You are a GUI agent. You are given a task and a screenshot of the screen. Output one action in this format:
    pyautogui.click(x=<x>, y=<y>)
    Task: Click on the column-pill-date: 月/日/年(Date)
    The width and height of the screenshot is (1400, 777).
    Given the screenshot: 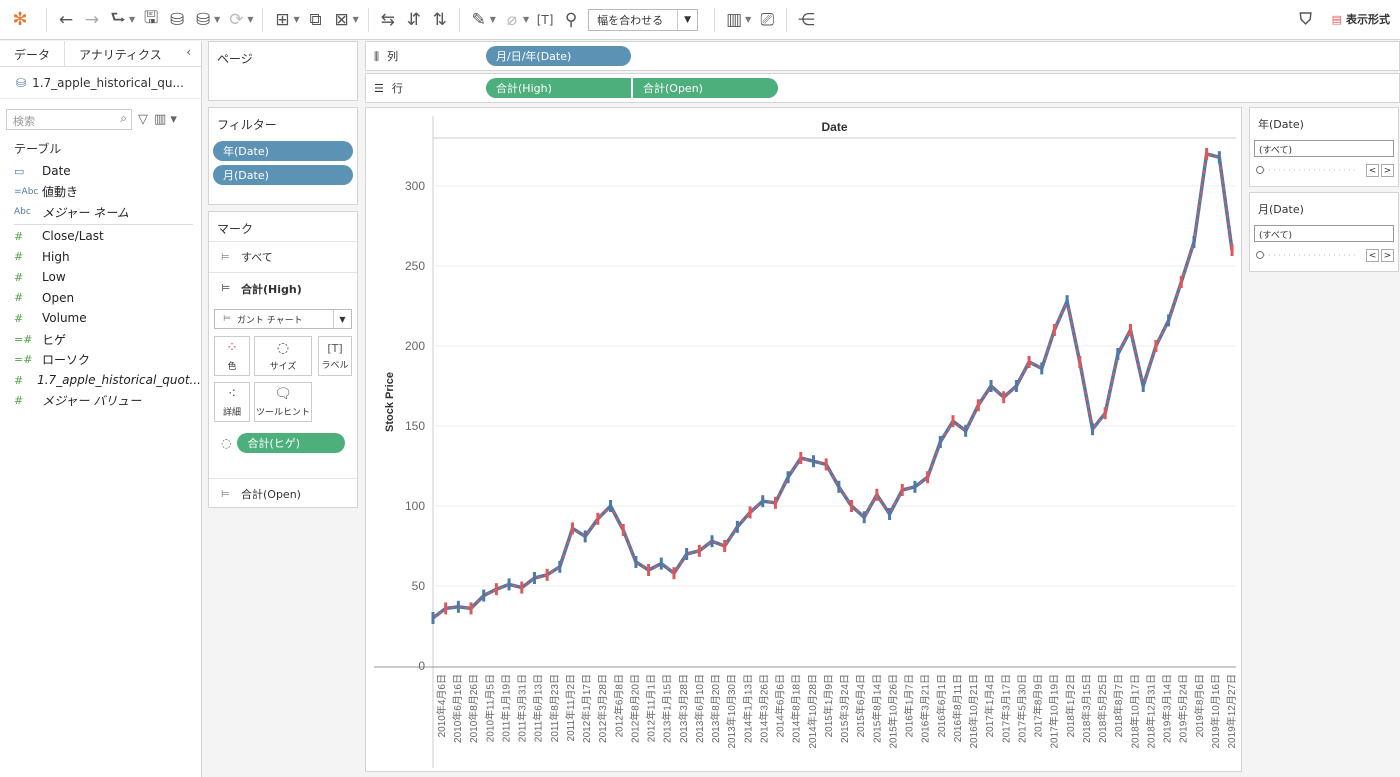 What is the action you would take?
    pyautogui.click(x=558, y=56)
    